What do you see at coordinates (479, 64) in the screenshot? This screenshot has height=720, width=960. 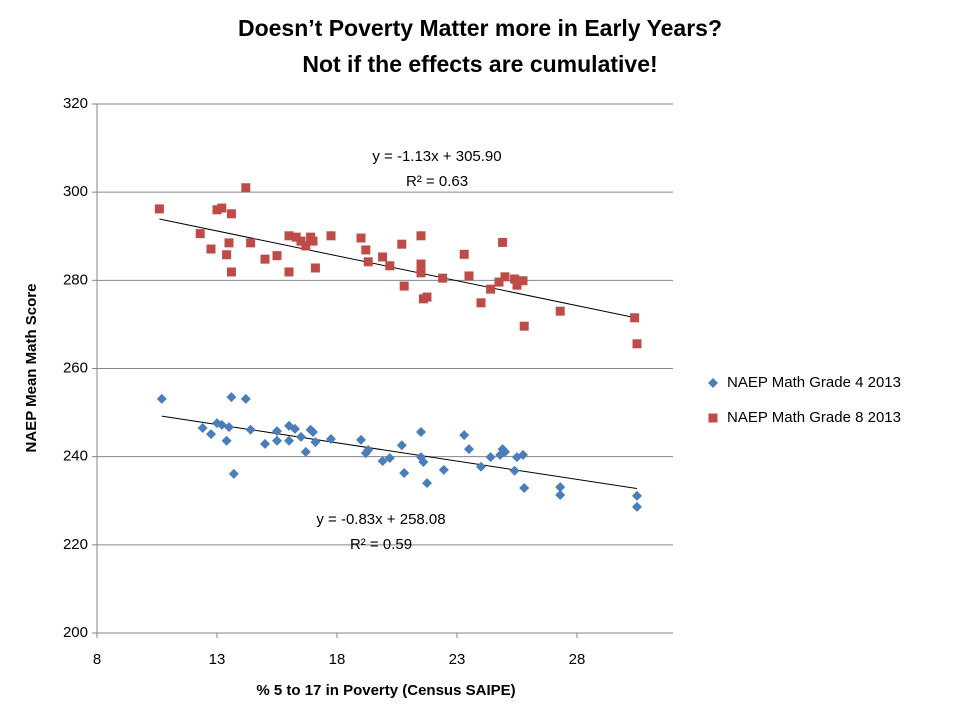 I see `chart-subtitle: Not if the effects are cumulative!` at bounding box center [479, 64].